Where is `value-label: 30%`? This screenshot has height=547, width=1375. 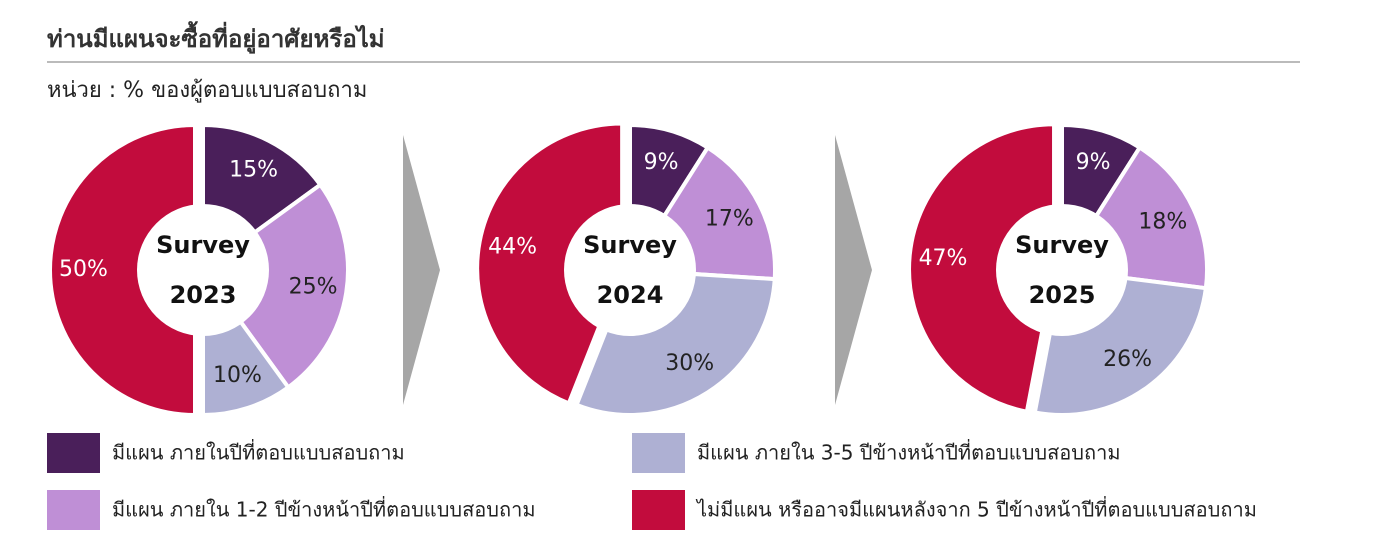 value-label: 30% is located at coordinates (689, 363).